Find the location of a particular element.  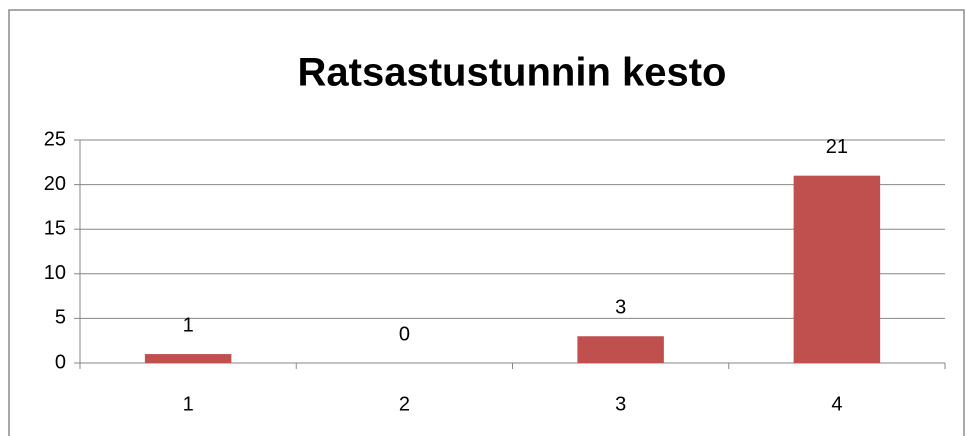

x-tick-label: 4 is located at coordinates (836, 404).